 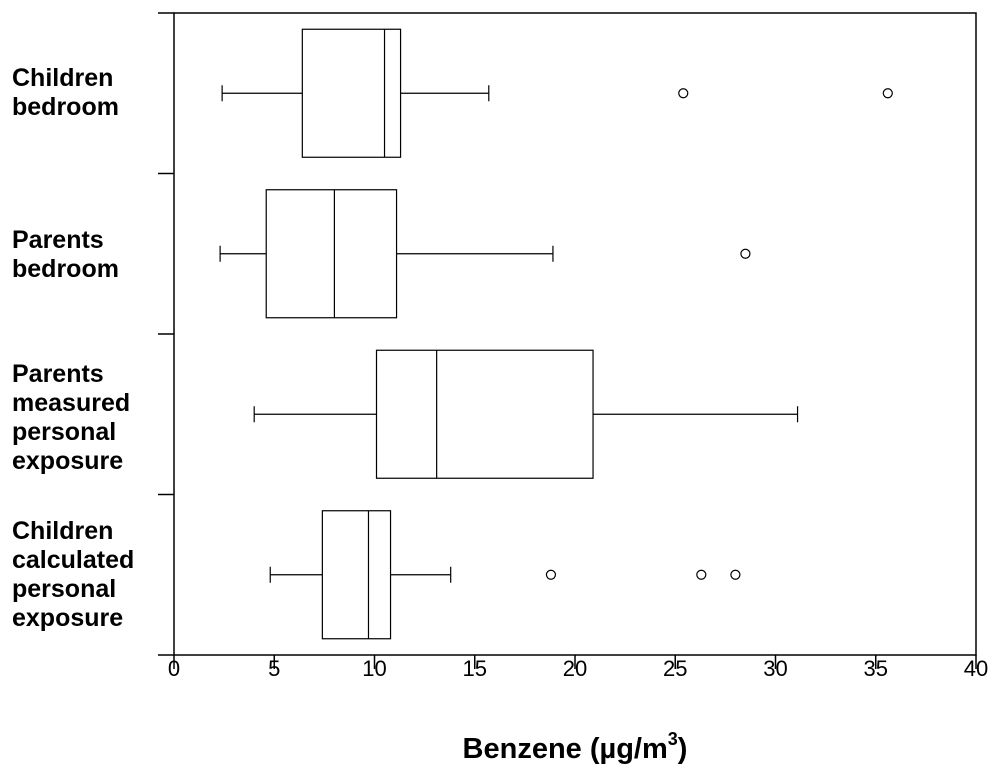 What do you see at coordinates (565, 749) in the screenshot?
I see `x-axis-label-main: Benzene (µg/m` at bounding box center [565, 749].